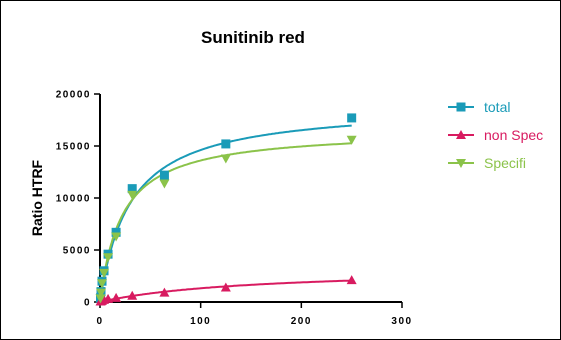 The image size is (561, 340). Describe the element at coordinates (461, 163) in the screenshot. I see `legend-marker-specifi` at that location.